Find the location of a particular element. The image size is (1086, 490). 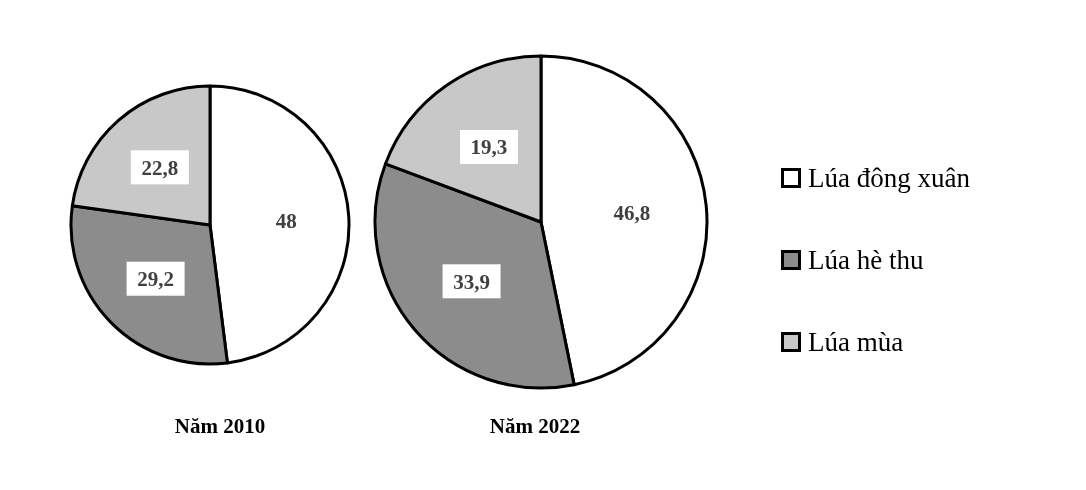

legend-label: Lúa đông xuân is located at coordinates (889, 178).